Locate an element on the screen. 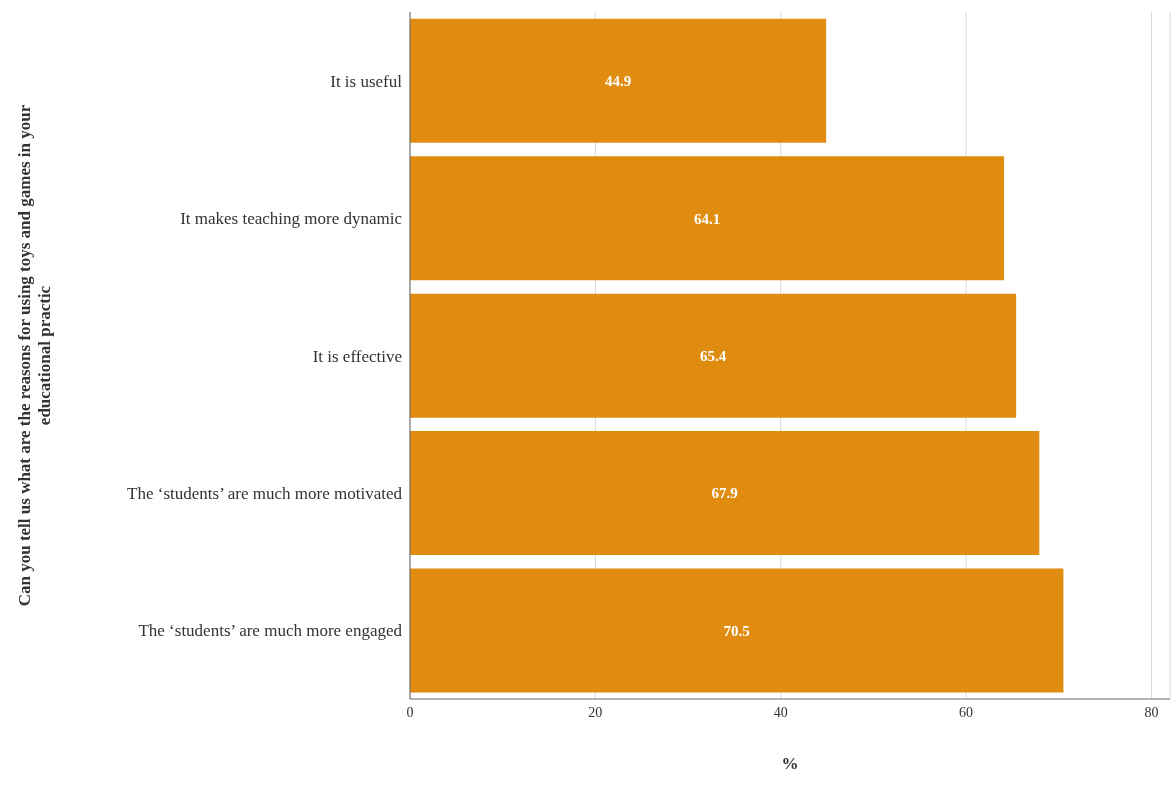 Image resolution: width=1174 pixels, height=789 pixels. x-axis-title: % is located at coordinates (790, 763).